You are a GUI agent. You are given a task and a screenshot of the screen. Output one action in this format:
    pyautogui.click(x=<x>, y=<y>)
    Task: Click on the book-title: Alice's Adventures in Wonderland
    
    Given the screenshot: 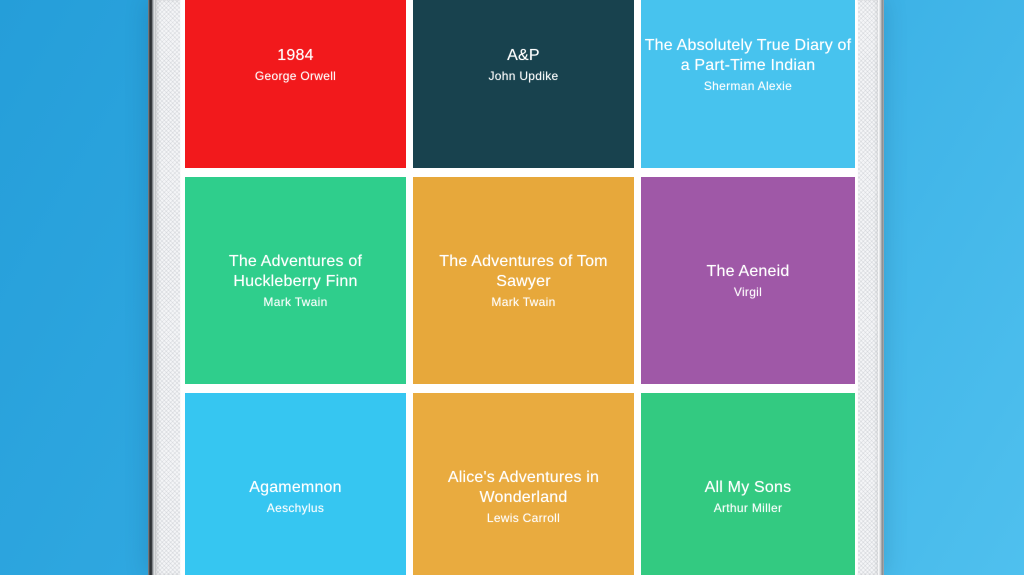 What is the action you would take?
    pyautogui.click(x=523, y=488)
    